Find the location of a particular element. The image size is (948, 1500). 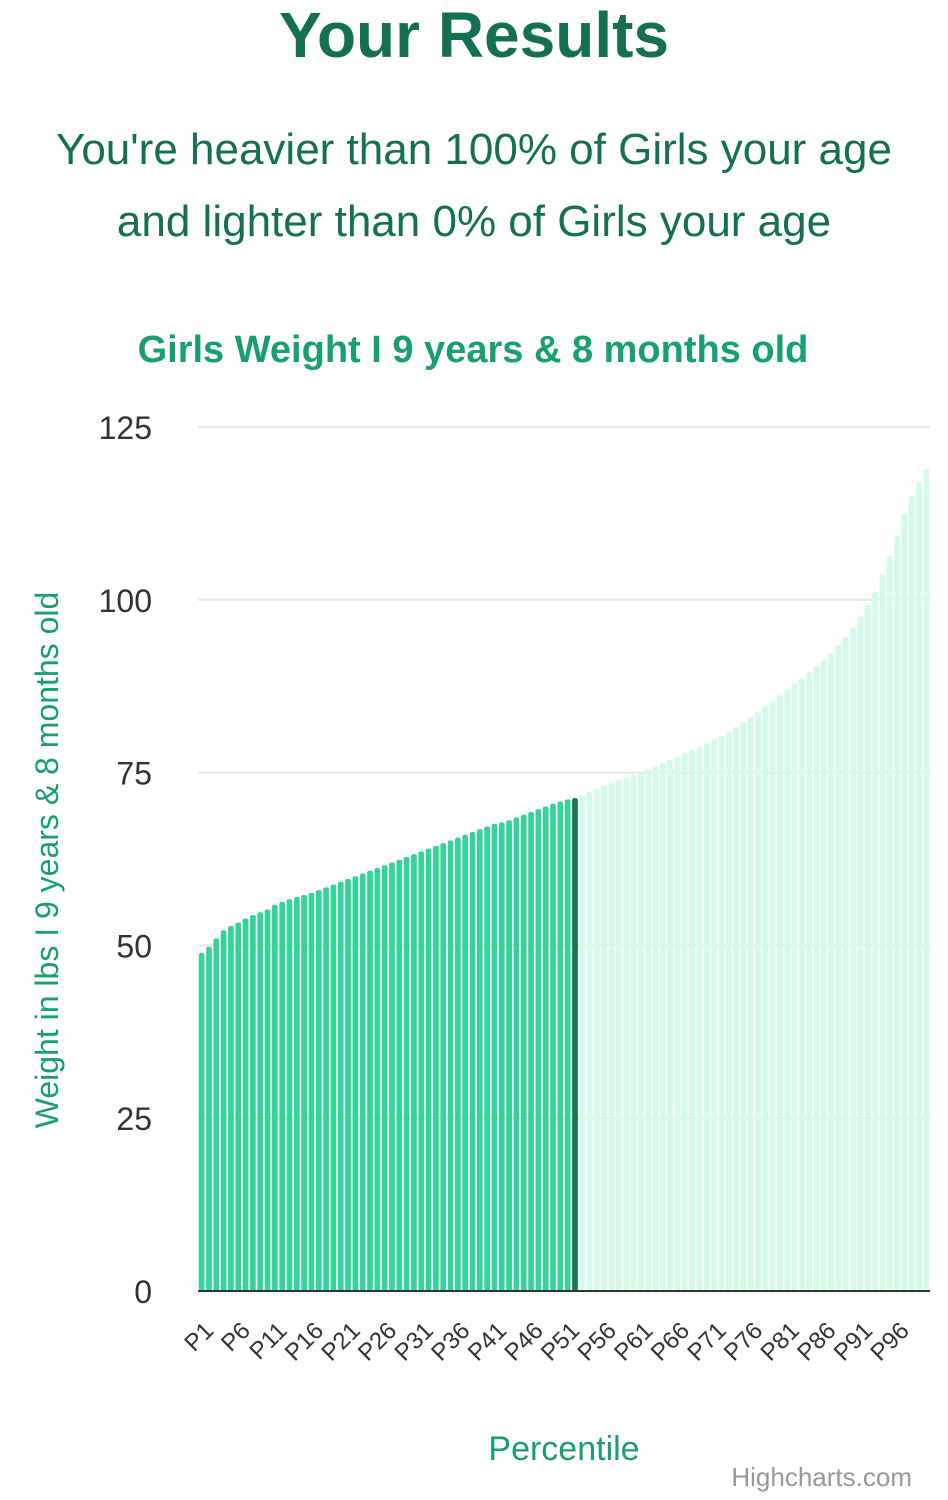

bar-p80 is located at coordinates (787, 990).